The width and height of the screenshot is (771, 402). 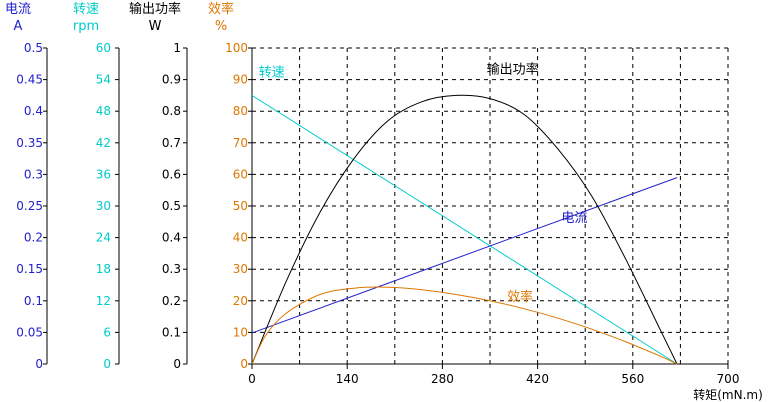 What do you see at coordinates (240, 143) in the screenshot?
I see `y-tick-label: 70` at bounding box center [240, 143].